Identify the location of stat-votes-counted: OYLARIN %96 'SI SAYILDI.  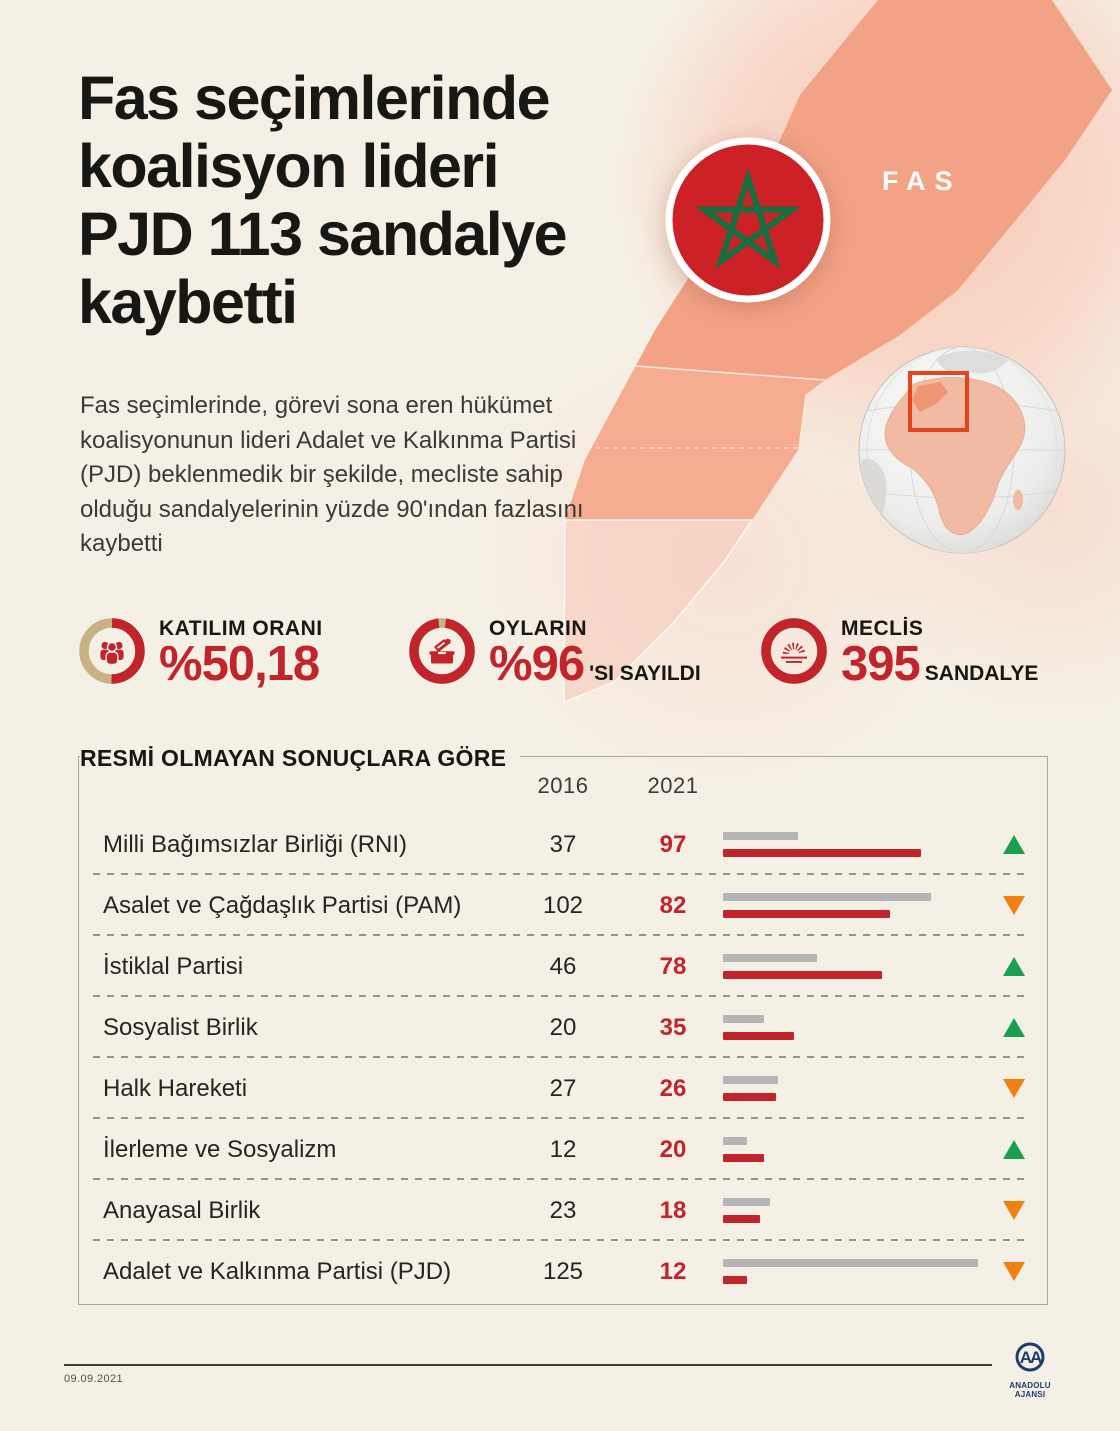
(554, 651).